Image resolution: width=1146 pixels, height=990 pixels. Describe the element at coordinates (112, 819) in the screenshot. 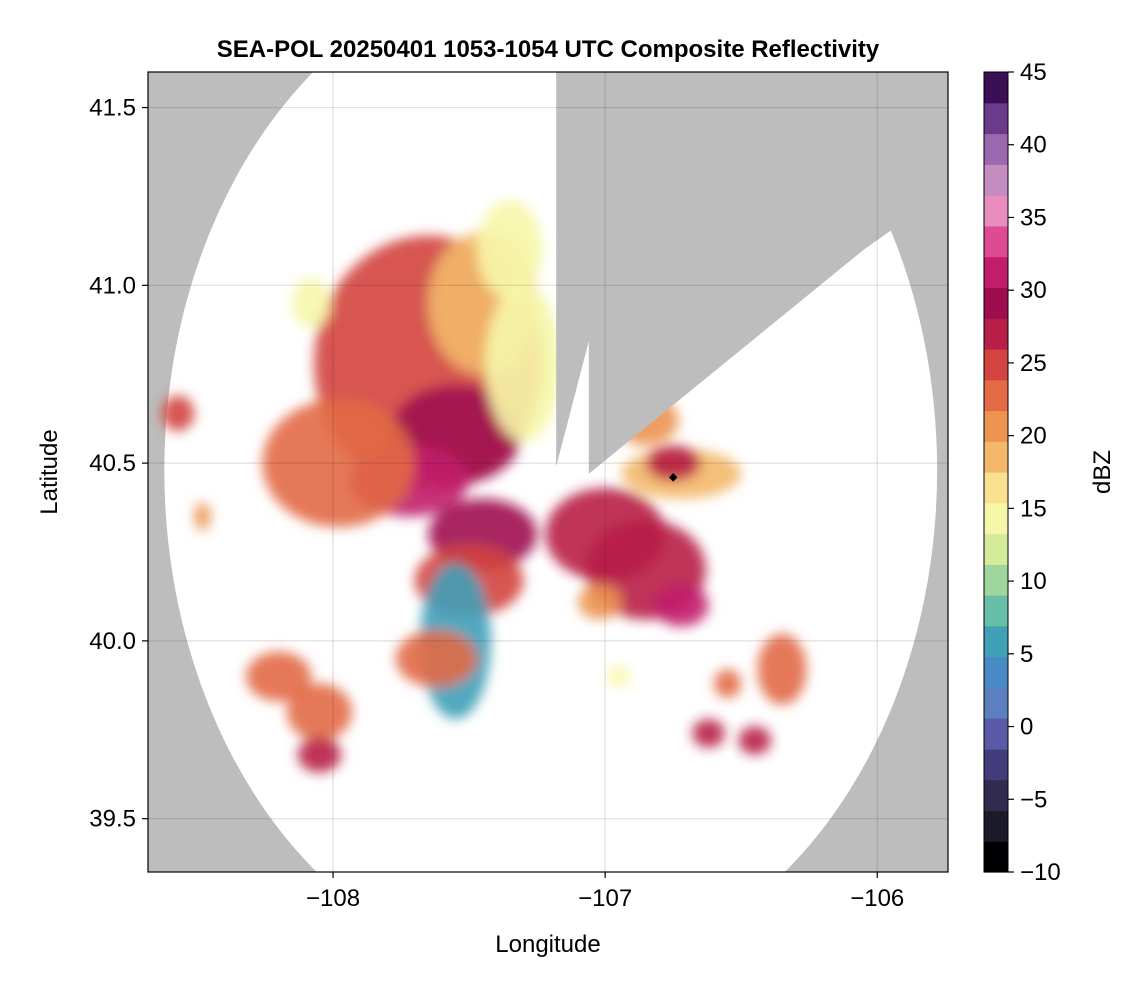

I see `y-tick-label: 39.5` at that location.